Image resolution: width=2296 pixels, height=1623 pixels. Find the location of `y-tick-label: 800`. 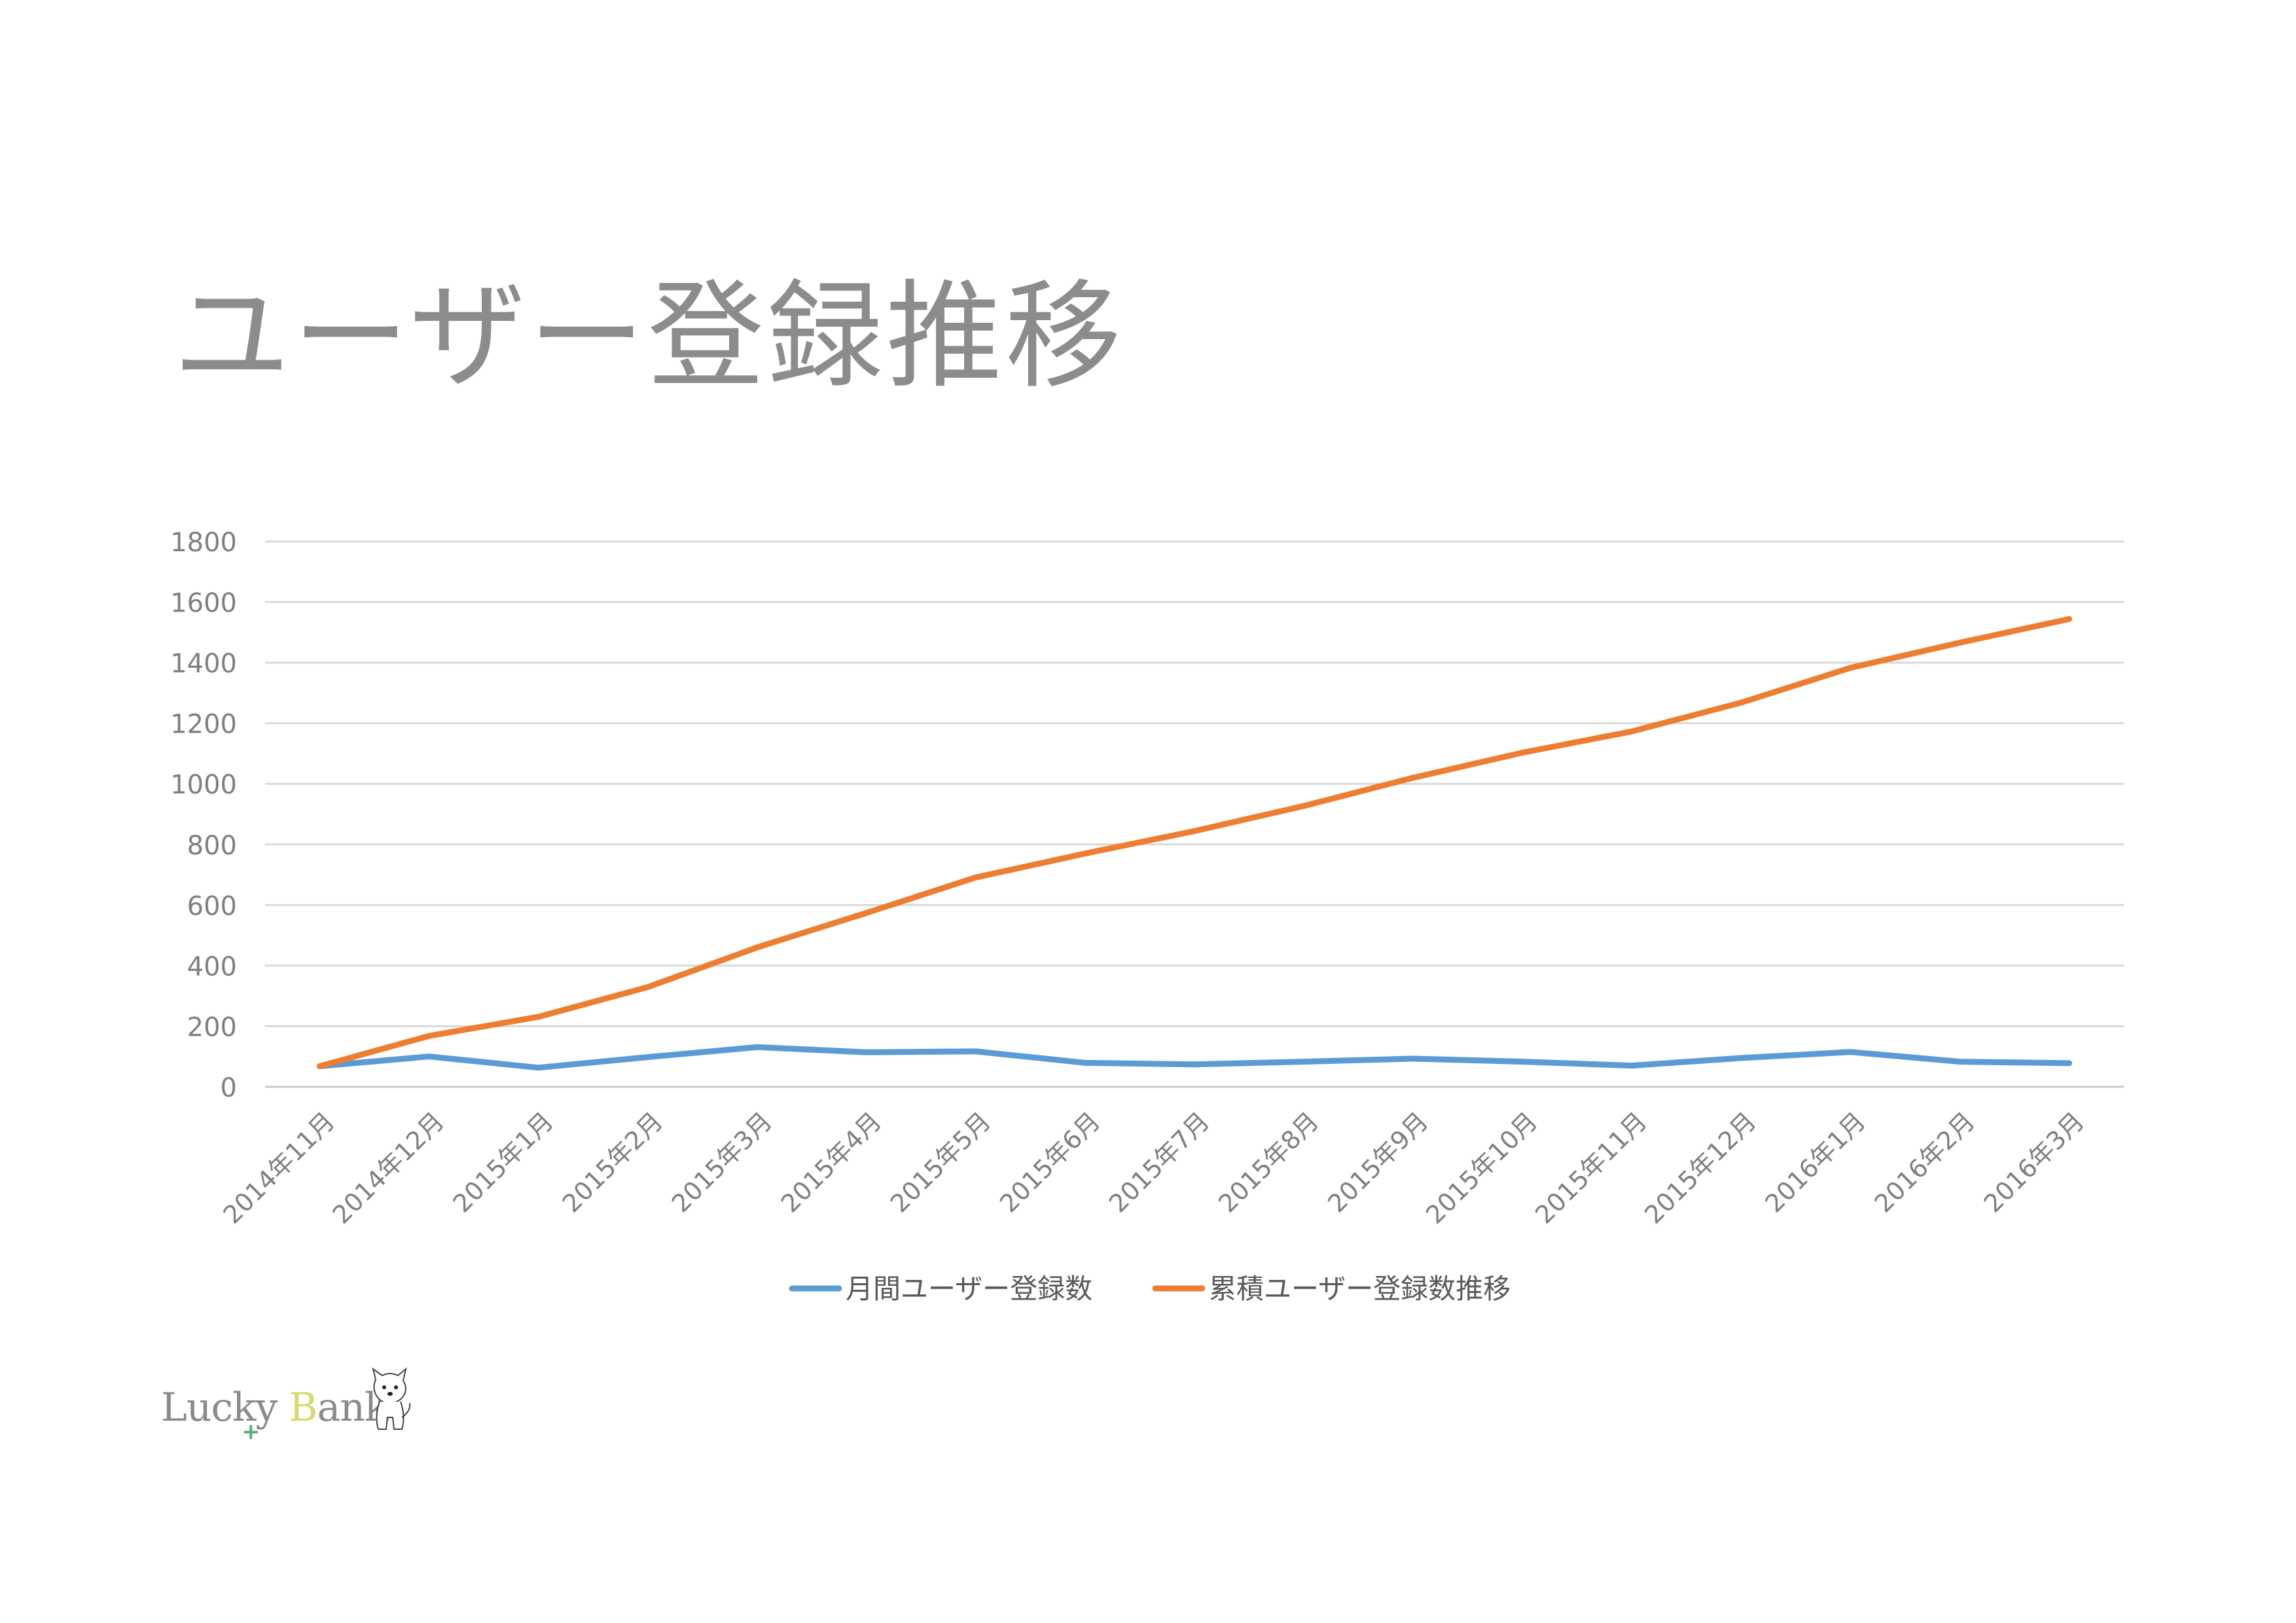

y-tick-label: 800 is located at coordinates (212, 846).